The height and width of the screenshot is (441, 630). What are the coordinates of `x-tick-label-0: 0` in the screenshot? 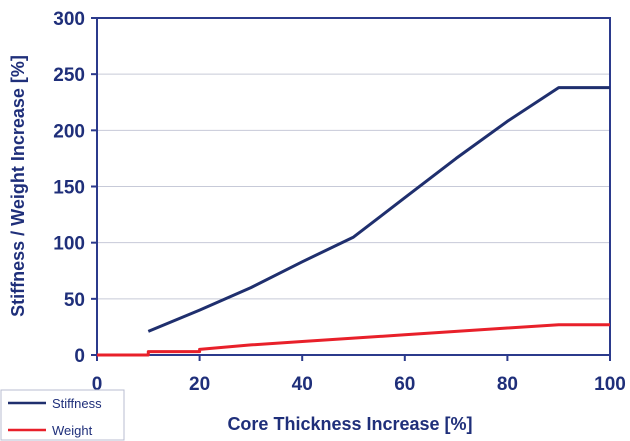 It's located at (97, 384).